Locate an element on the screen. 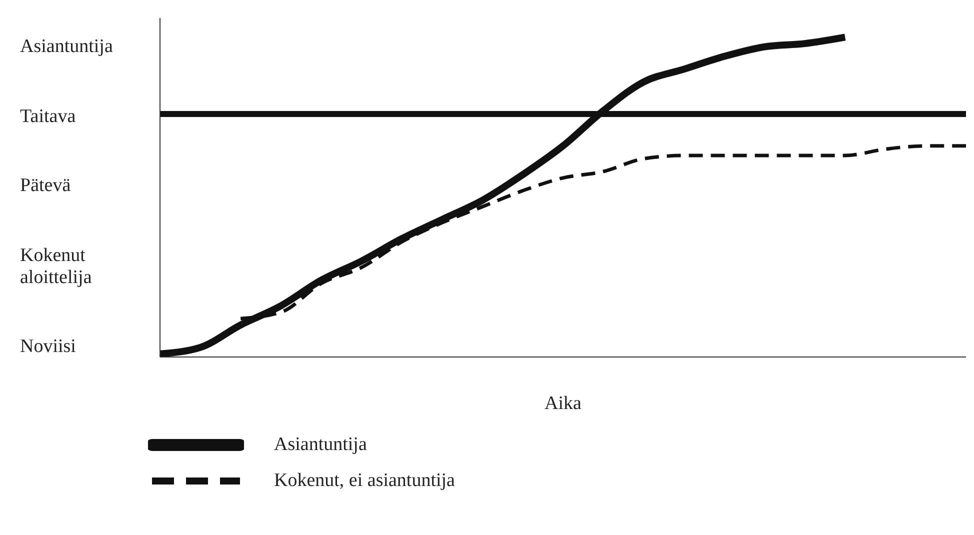  text: Pätevä is located at coordinates (46, 186).